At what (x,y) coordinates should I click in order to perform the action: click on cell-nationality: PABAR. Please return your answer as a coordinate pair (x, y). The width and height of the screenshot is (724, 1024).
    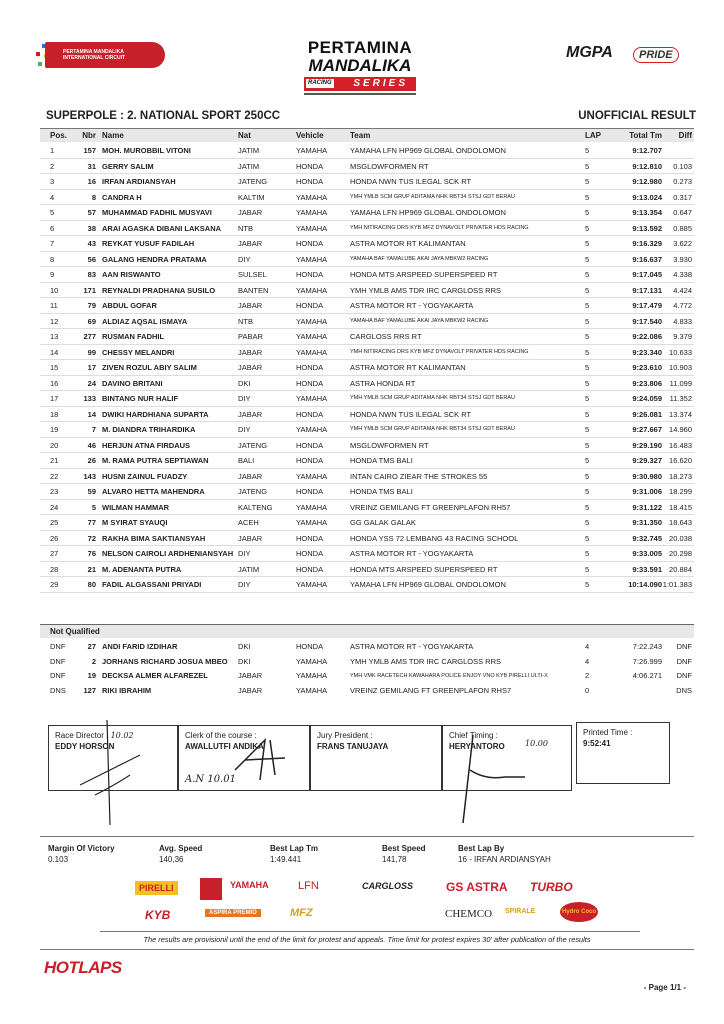
    Looking at the image, I should click on (250, 336).